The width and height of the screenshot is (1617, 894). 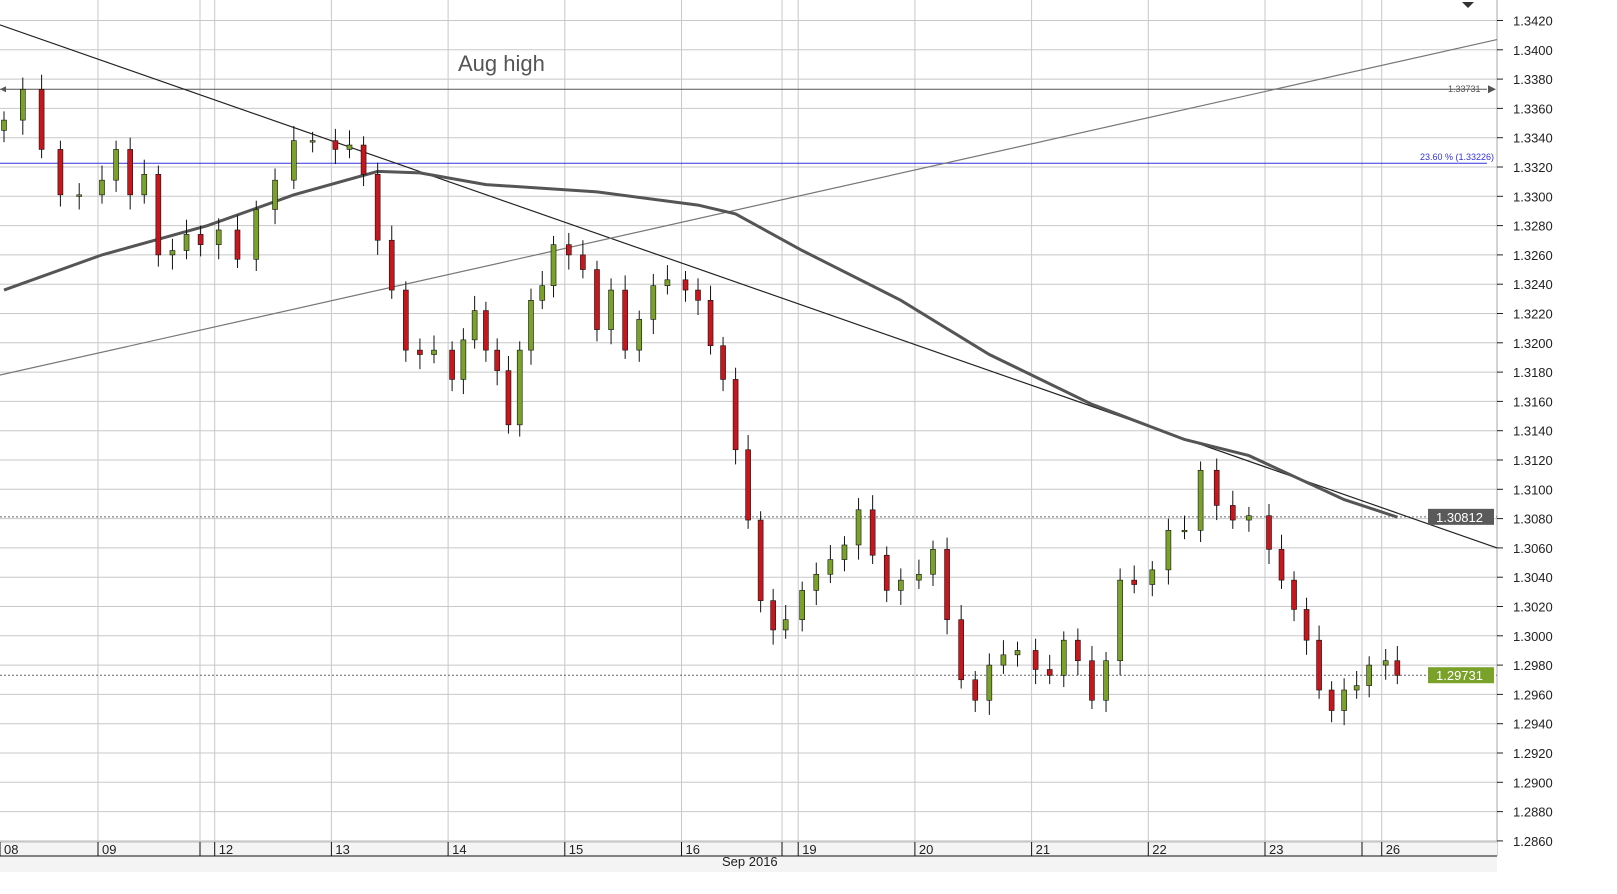 What do you see at coordinates (1393, 849) in the screenshot?
I see `x-tick-label: 26` at bounding box center [1393, 849].